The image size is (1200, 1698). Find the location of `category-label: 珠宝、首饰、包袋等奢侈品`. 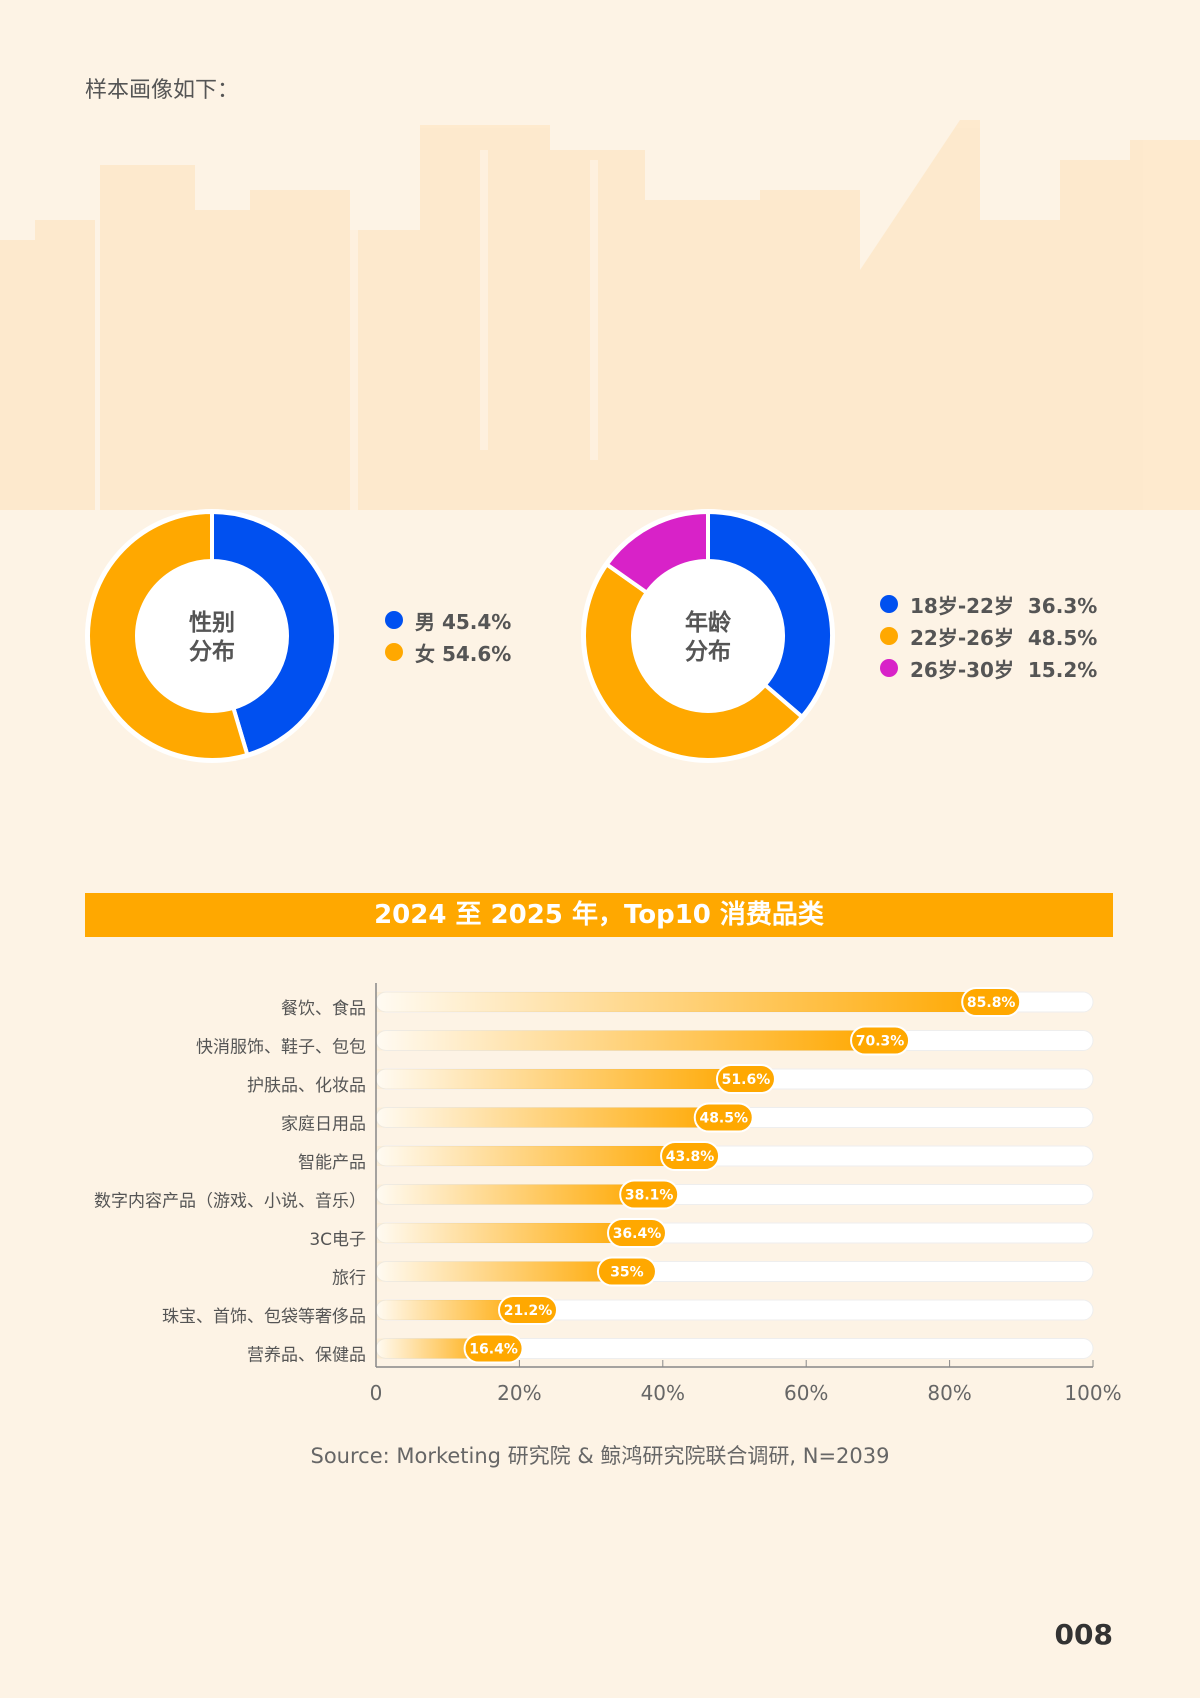

category-label: 珠宝、首饰、包袋等奢侈品 is located at coordinates (264, 1317).